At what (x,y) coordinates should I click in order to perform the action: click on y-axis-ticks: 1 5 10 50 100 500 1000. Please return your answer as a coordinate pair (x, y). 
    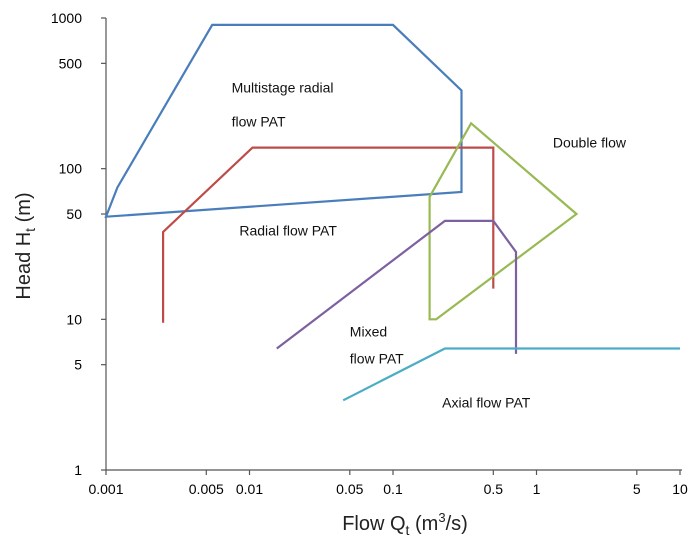
    Looking at the image, I should click on (78, 244).